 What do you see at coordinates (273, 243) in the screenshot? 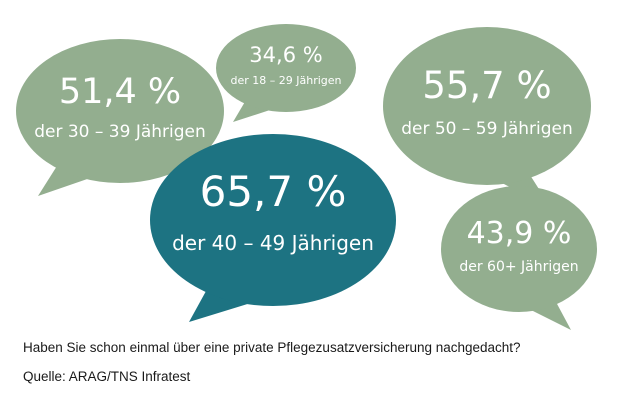
I see `category-label: der 40 – 49 Jährigen` at bounding box center [273, 243].